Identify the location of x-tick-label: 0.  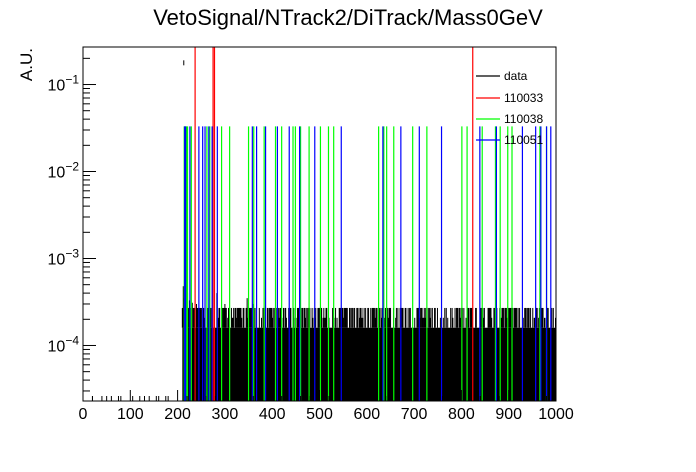
(83, 414).